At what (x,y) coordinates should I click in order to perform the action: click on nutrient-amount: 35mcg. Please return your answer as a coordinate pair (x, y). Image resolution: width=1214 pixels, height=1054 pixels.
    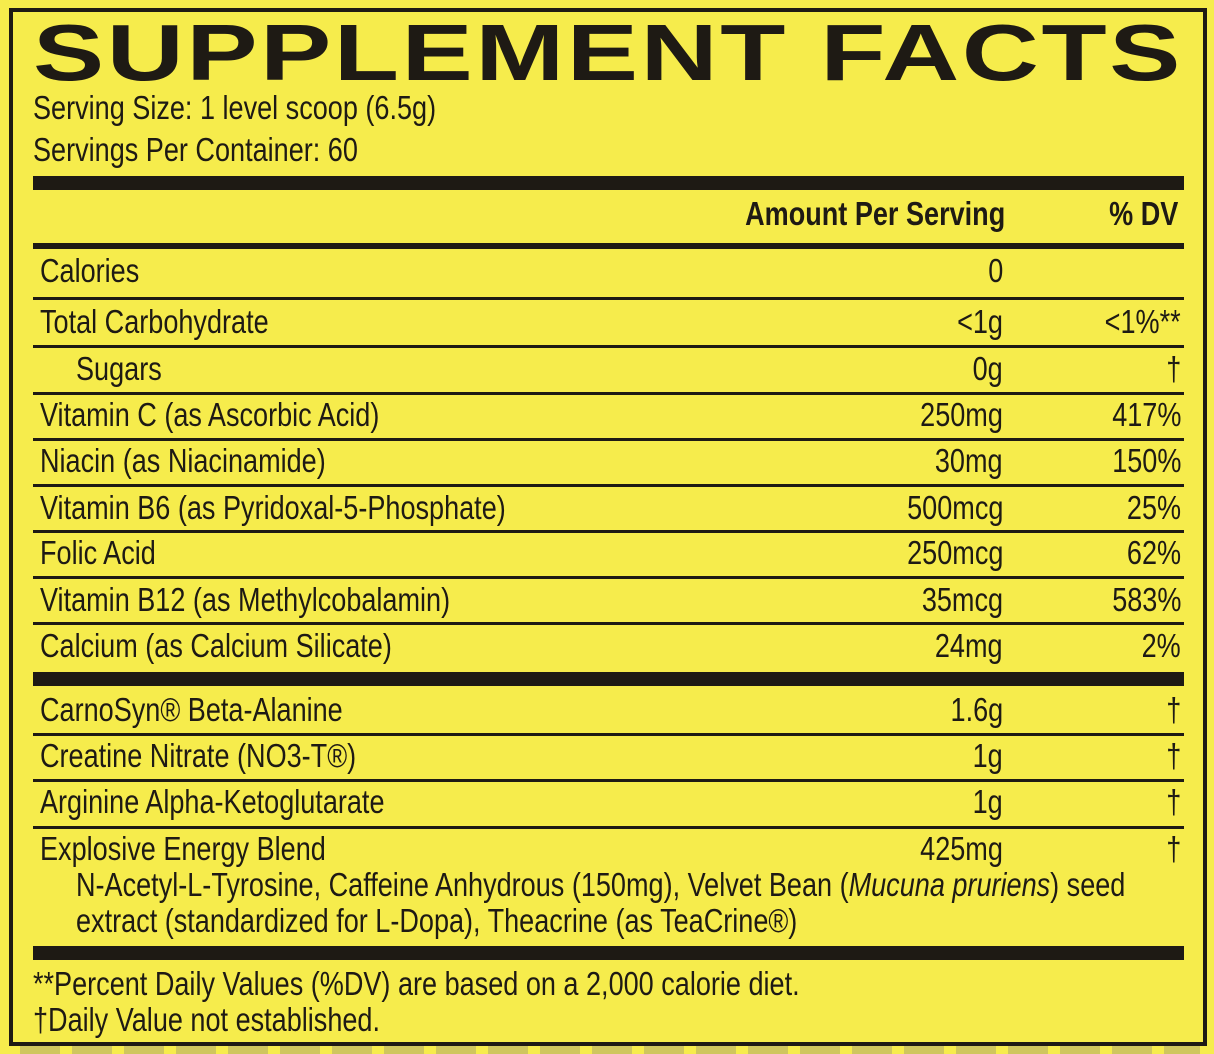
    Looking at the image, I should click on (962, 599).